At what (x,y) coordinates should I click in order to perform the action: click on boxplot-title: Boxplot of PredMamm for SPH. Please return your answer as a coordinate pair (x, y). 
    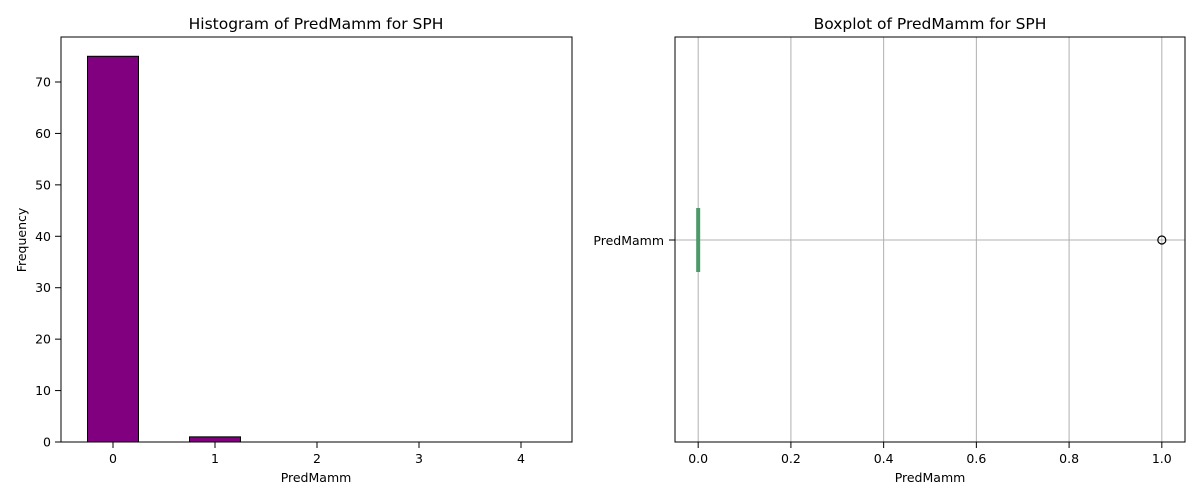
    Looking at the image, I should click on (930, 24).